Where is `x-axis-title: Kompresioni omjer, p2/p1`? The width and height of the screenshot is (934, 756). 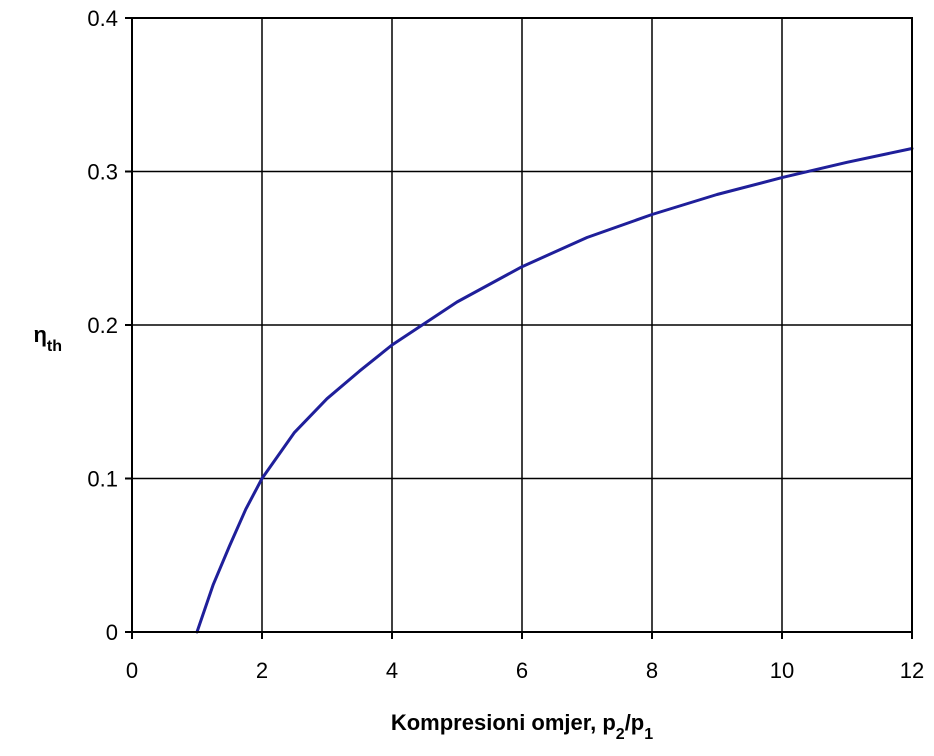 x-axis-title: Kompresioni omjer, p2/p1 is located at coordinates (522, 726).